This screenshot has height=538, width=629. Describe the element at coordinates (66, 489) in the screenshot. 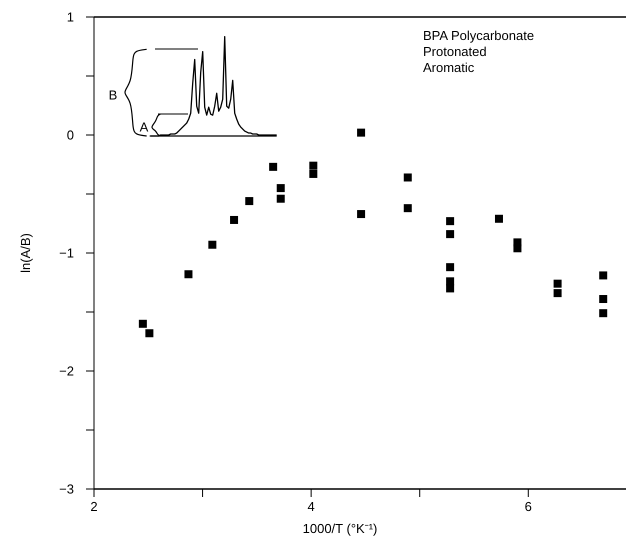

I see `y-tick-label: −3` at that location.